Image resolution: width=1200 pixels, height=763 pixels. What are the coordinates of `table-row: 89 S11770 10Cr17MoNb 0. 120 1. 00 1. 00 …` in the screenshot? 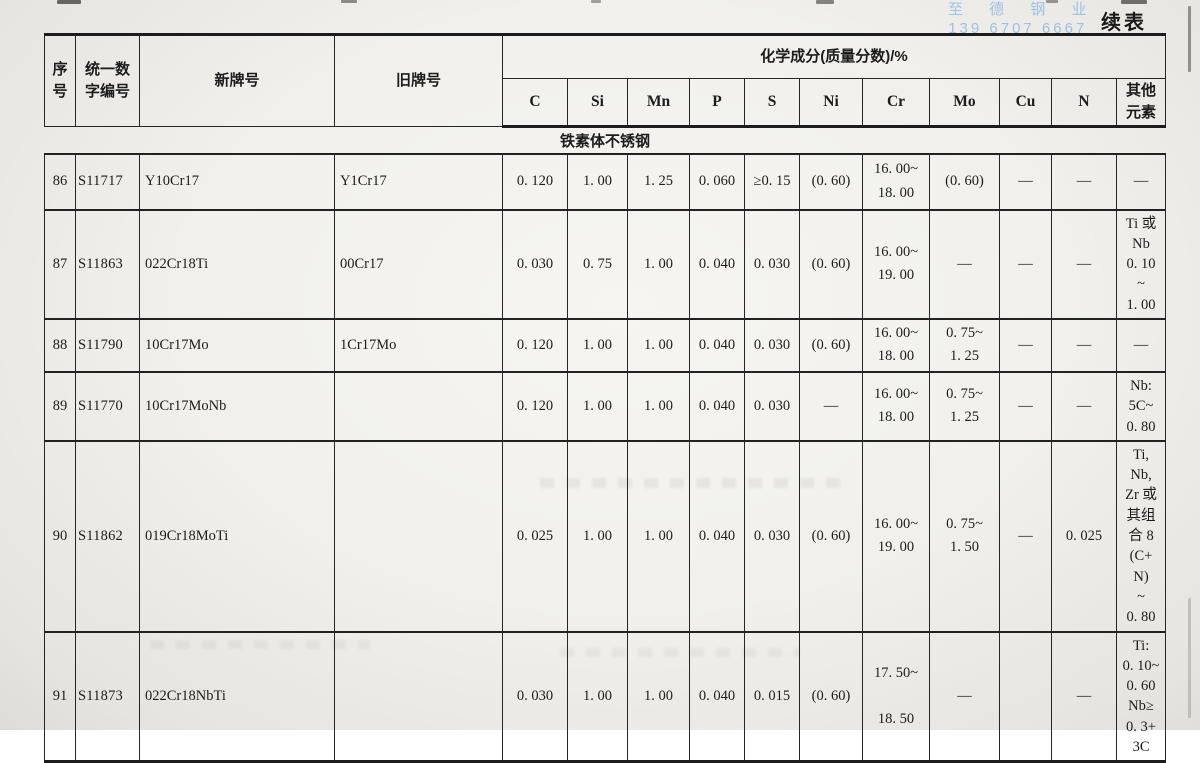 It's located at (605, 406).